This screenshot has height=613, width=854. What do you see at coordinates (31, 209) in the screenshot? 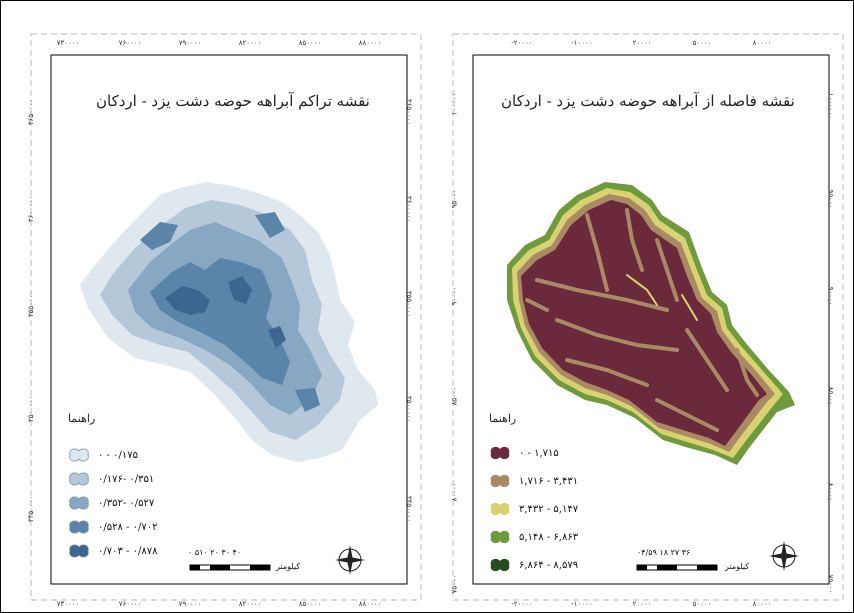
I see `left-side-tick: ۳۶۰۰۰۰۰` at bounding box center [31, 209].